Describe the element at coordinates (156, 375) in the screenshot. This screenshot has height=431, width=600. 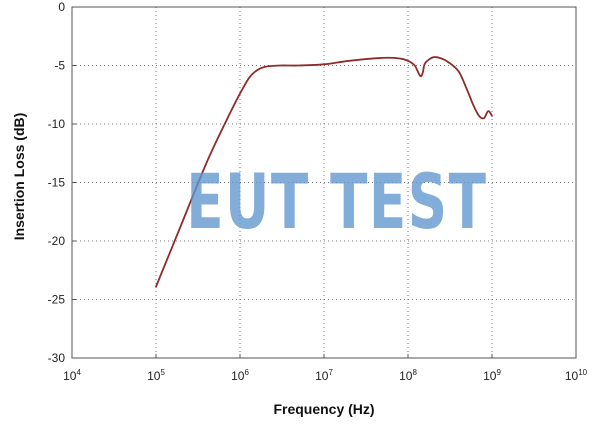
I see `x-tick-label: 10⁵` at that location.